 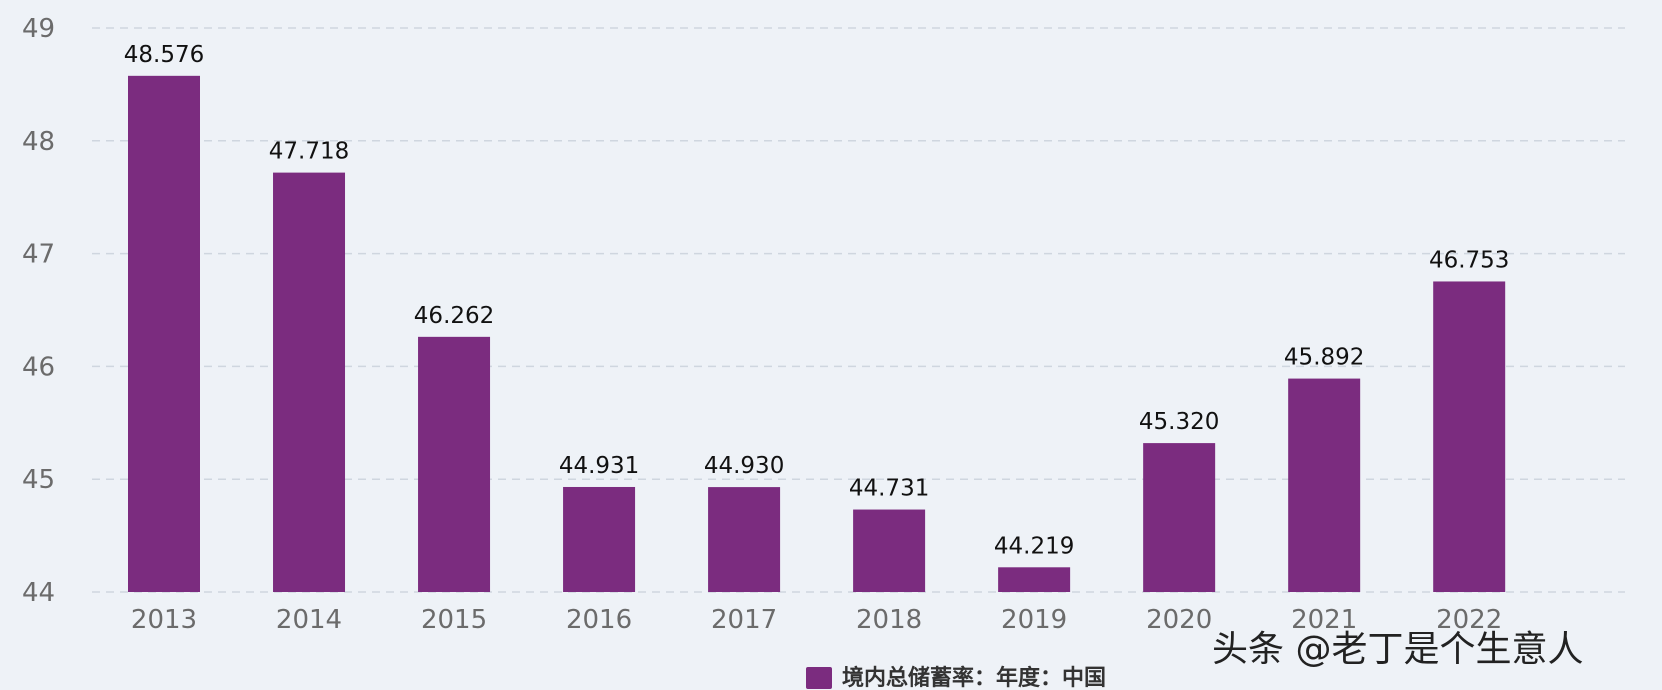 What do you see at coordinates (309, 382) in the screenshot?
I see `bar-2014` at bounding box center [309, 382].